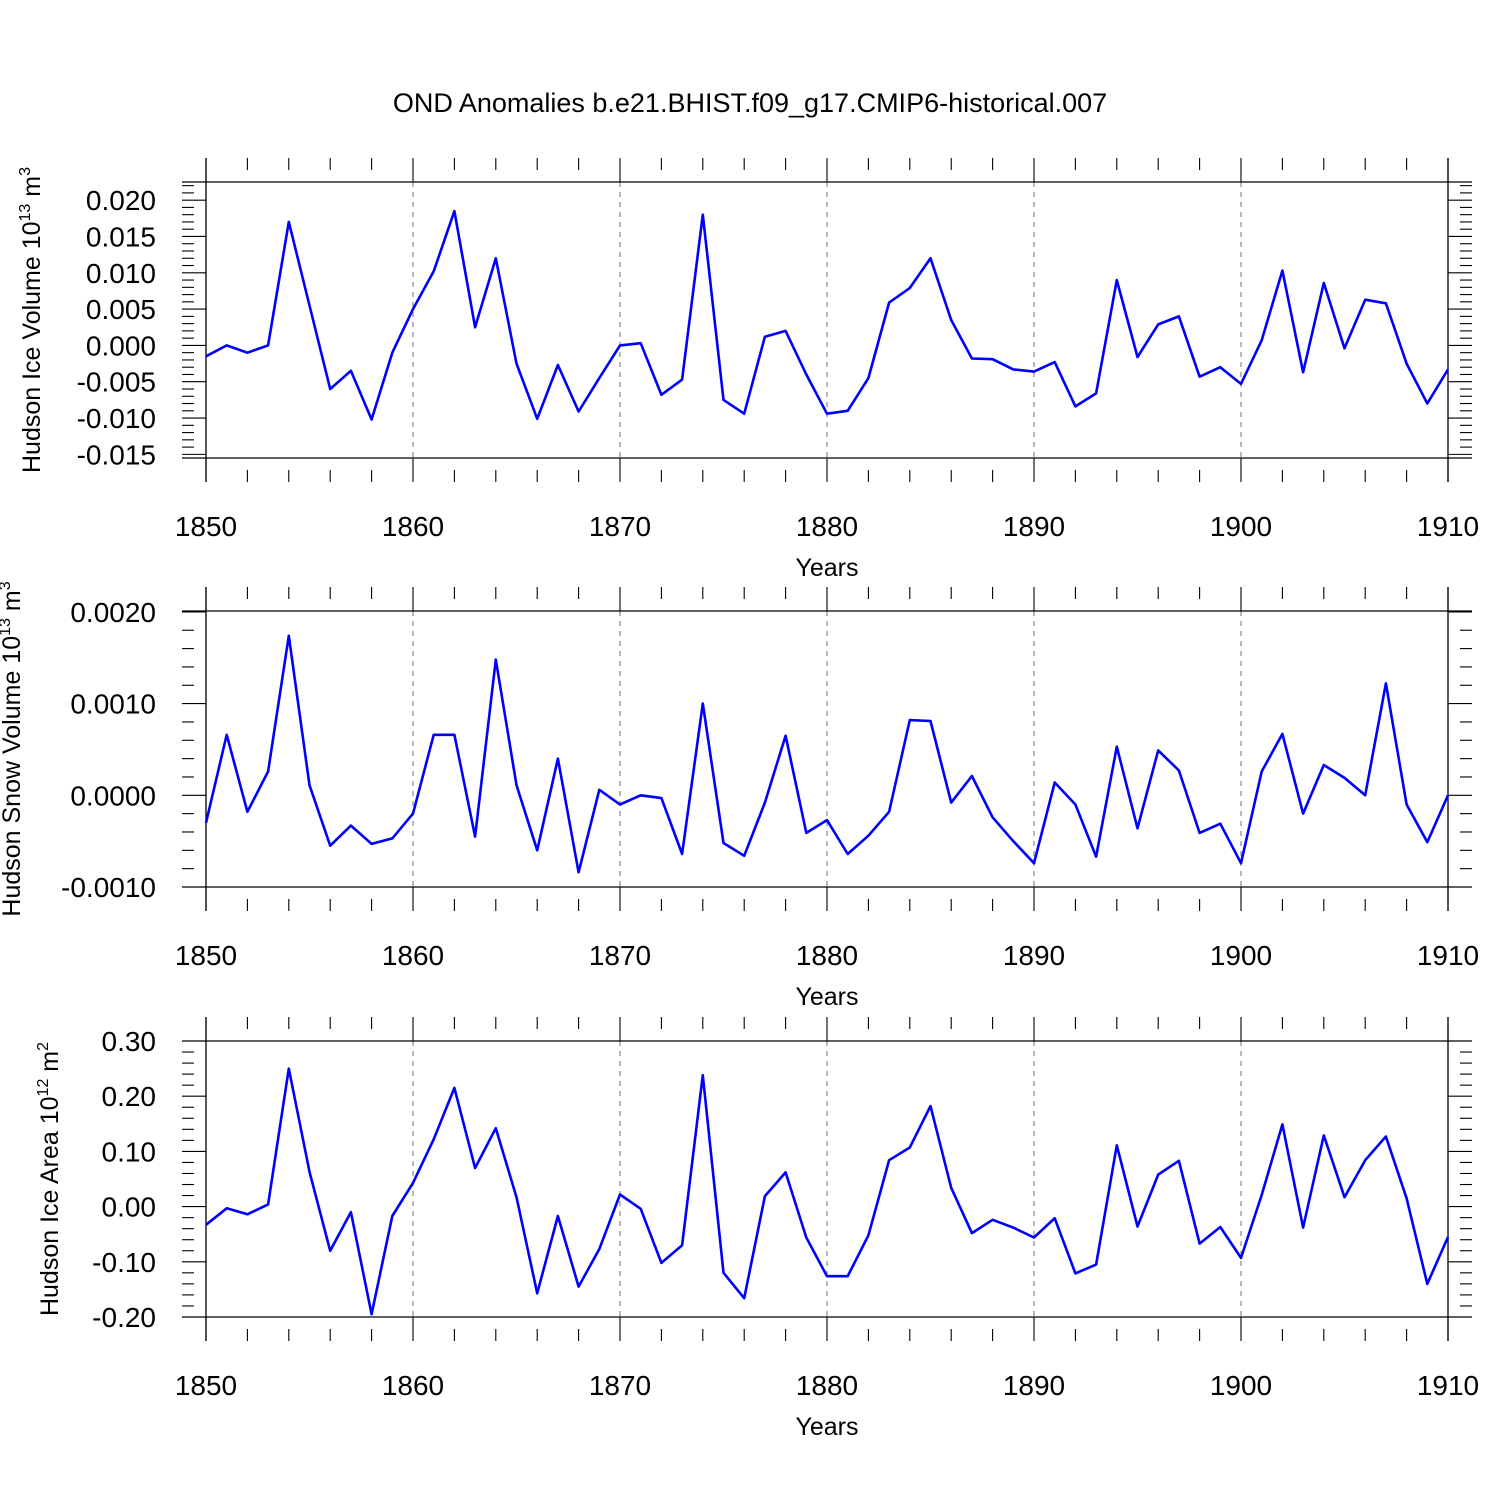 The width and height of the screenshot is (1500, 1500). I want to click on y-tick-label: 0.20, so click(129, 1096).